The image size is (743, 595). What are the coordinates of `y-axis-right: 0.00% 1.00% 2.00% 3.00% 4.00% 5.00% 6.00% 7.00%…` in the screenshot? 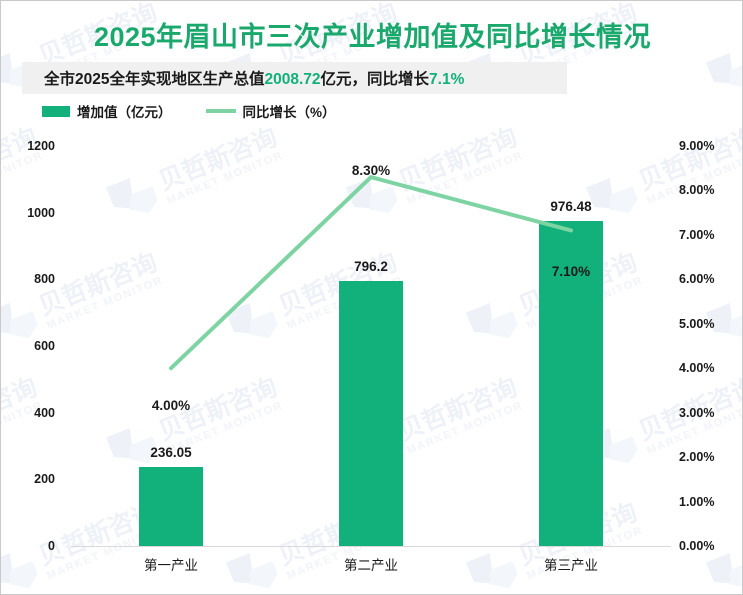 It's located at (710, 346).